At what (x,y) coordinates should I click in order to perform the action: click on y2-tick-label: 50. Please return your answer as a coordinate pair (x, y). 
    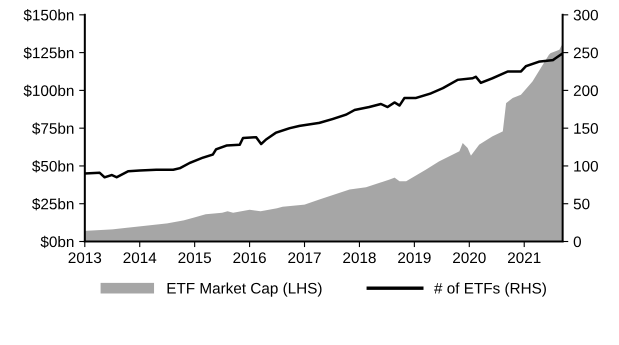
    Looking at the image, I should click on (582, 204).